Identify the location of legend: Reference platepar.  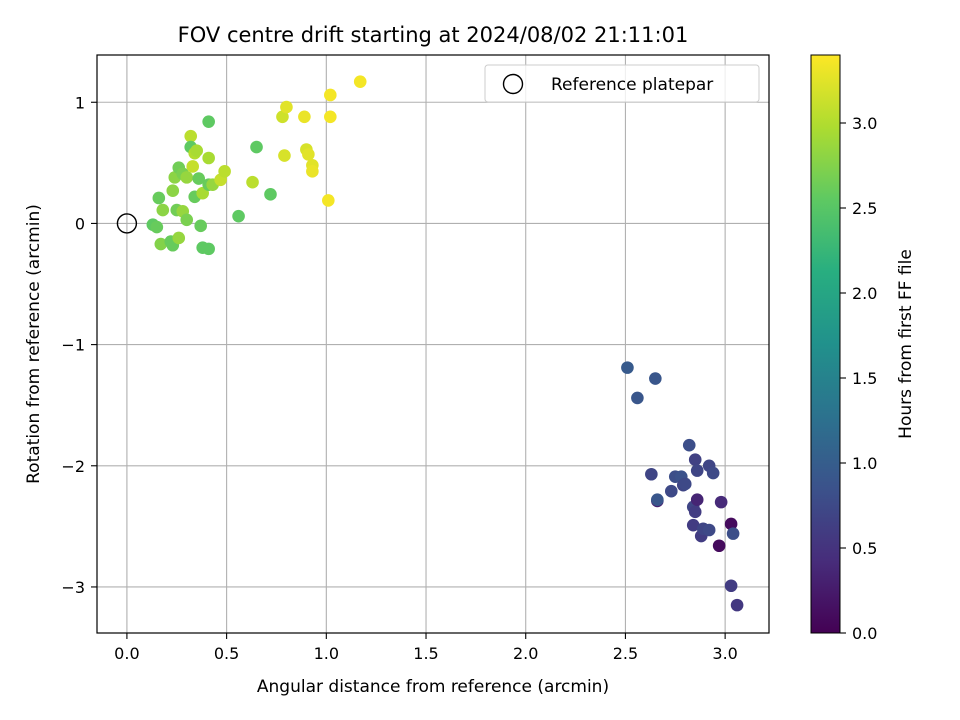
(622, 83).